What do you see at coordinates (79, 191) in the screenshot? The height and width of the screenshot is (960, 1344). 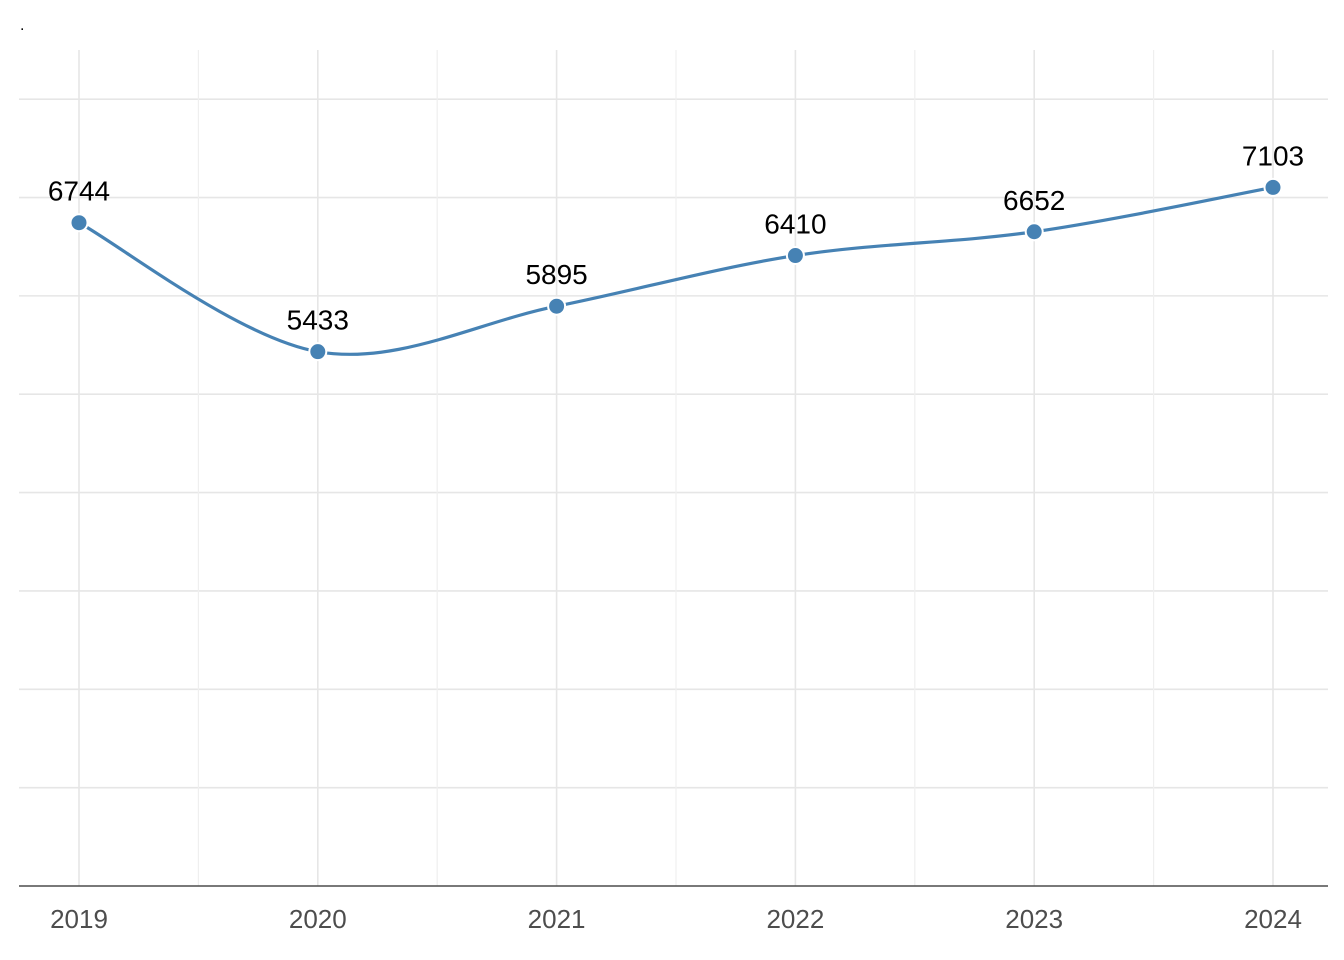 I see `data-label: 6744` at bounding box center [79, 191].